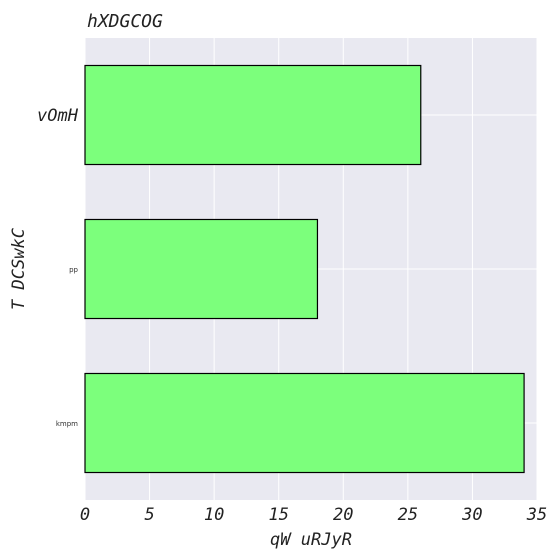 Image resolution: width=560 pixels, height=560 pixels. Describe the element at coordinates (471, 515) in the screenshot. I see `x-tick-label: 30` at that location.